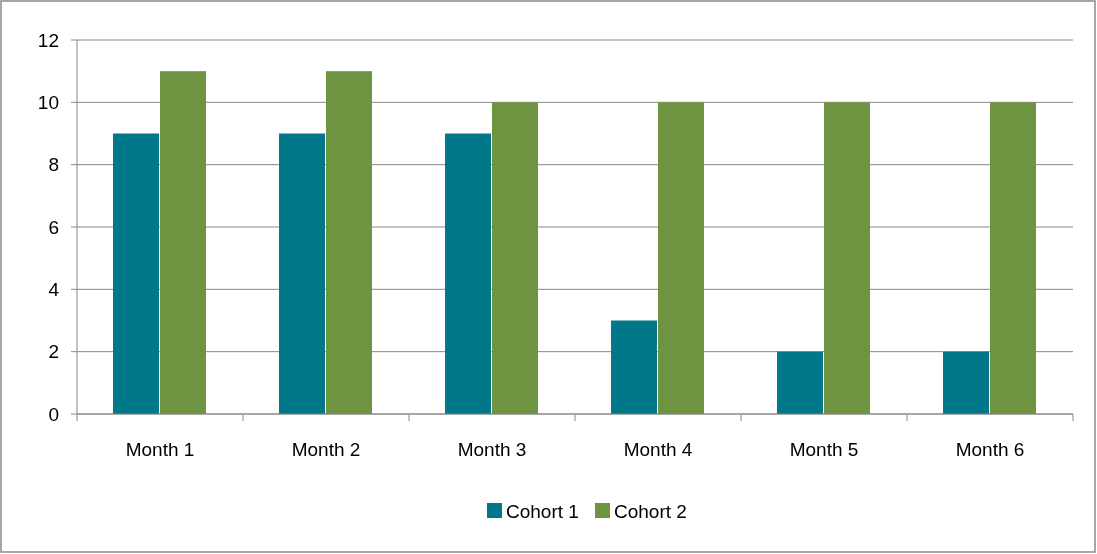 This screenshot has width=1097, height=554. What do you see at coordinates (53, 352) in the screenshot?
I see `y-tick-label: 2` at bounding box center [53, 352].